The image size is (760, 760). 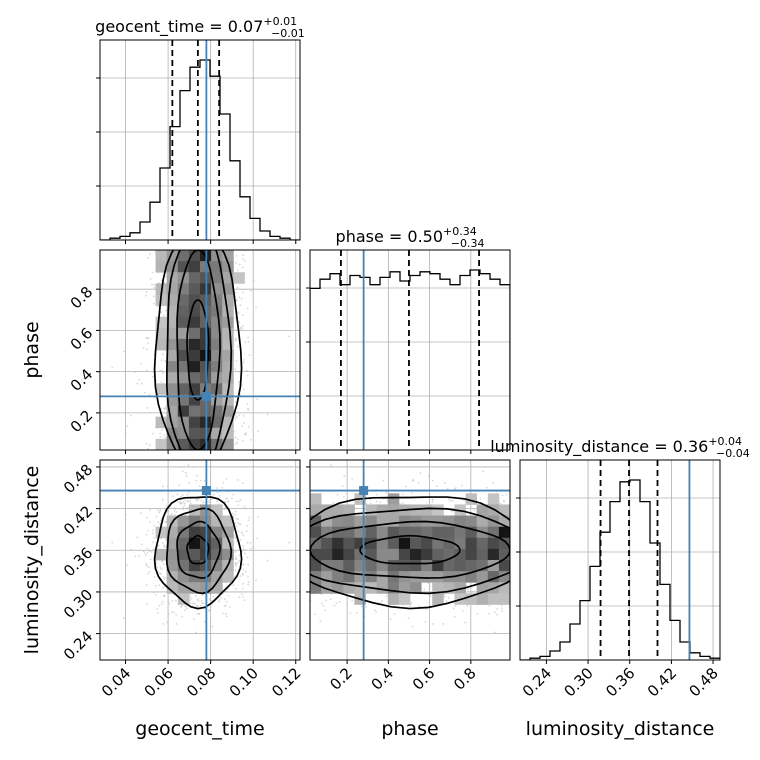 What do you see at coordinates (410, 350) in the screenshot?
I see `panel-border` at bounding box center [410, 350].